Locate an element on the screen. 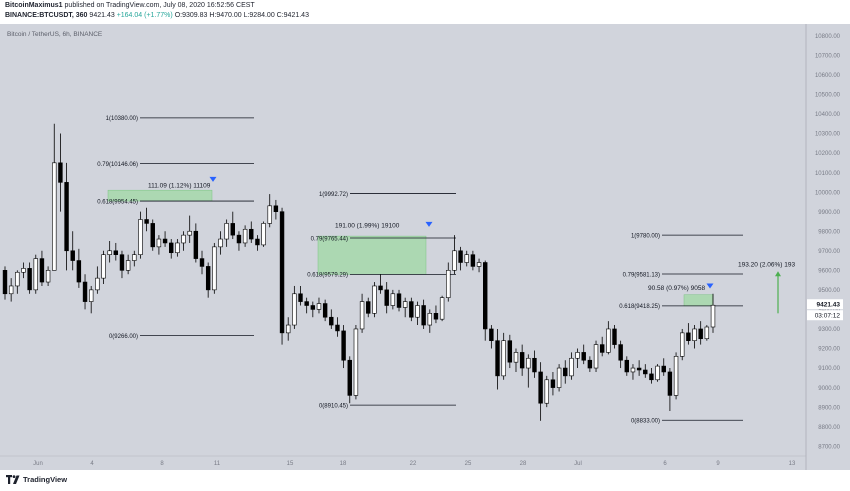  x-tick-label: Jul is located at coordinates (578, 464).